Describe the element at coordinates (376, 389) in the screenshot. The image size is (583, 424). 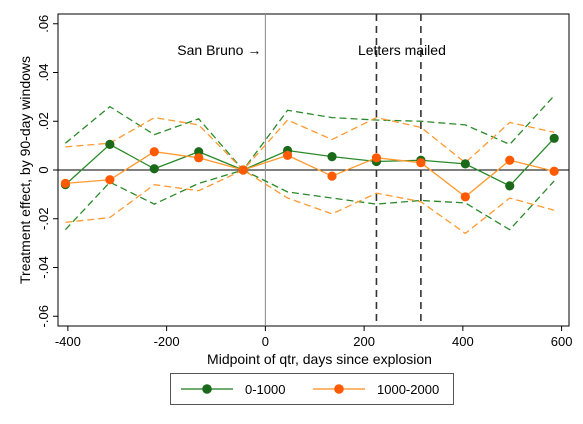
I see `legend-item-1: 1000-2000` at that location.